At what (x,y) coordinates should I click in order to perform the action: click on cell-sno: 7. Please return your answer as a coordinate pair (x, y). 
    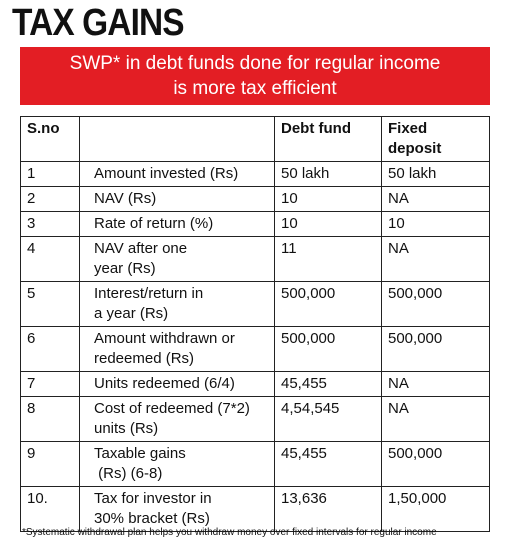
    Looking at the image, I should click on (50, 384).